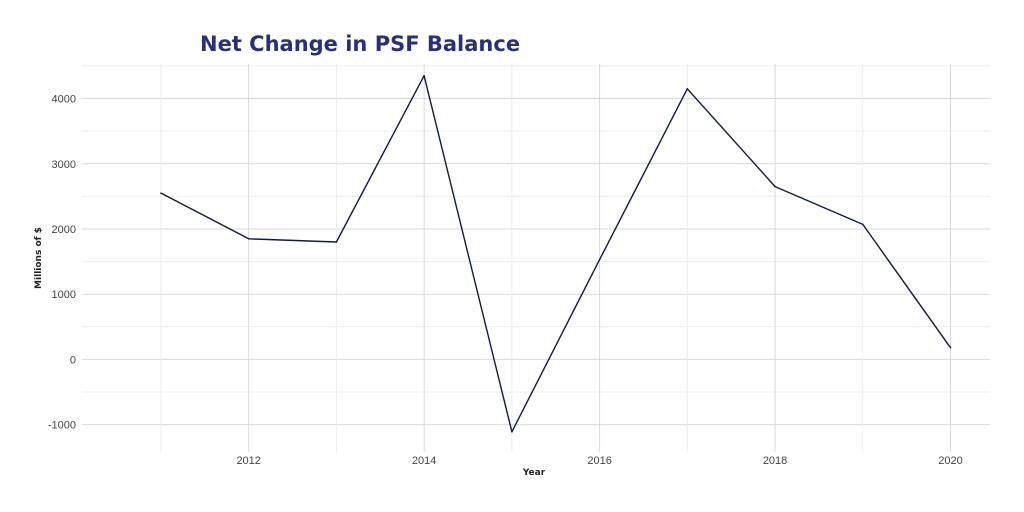 This screenshot has height=512, width=1024. What do you see at coordinates (64, 165) in the screenshot?
I see `y-tick-label: 3000` at bounding box center [64, 165].